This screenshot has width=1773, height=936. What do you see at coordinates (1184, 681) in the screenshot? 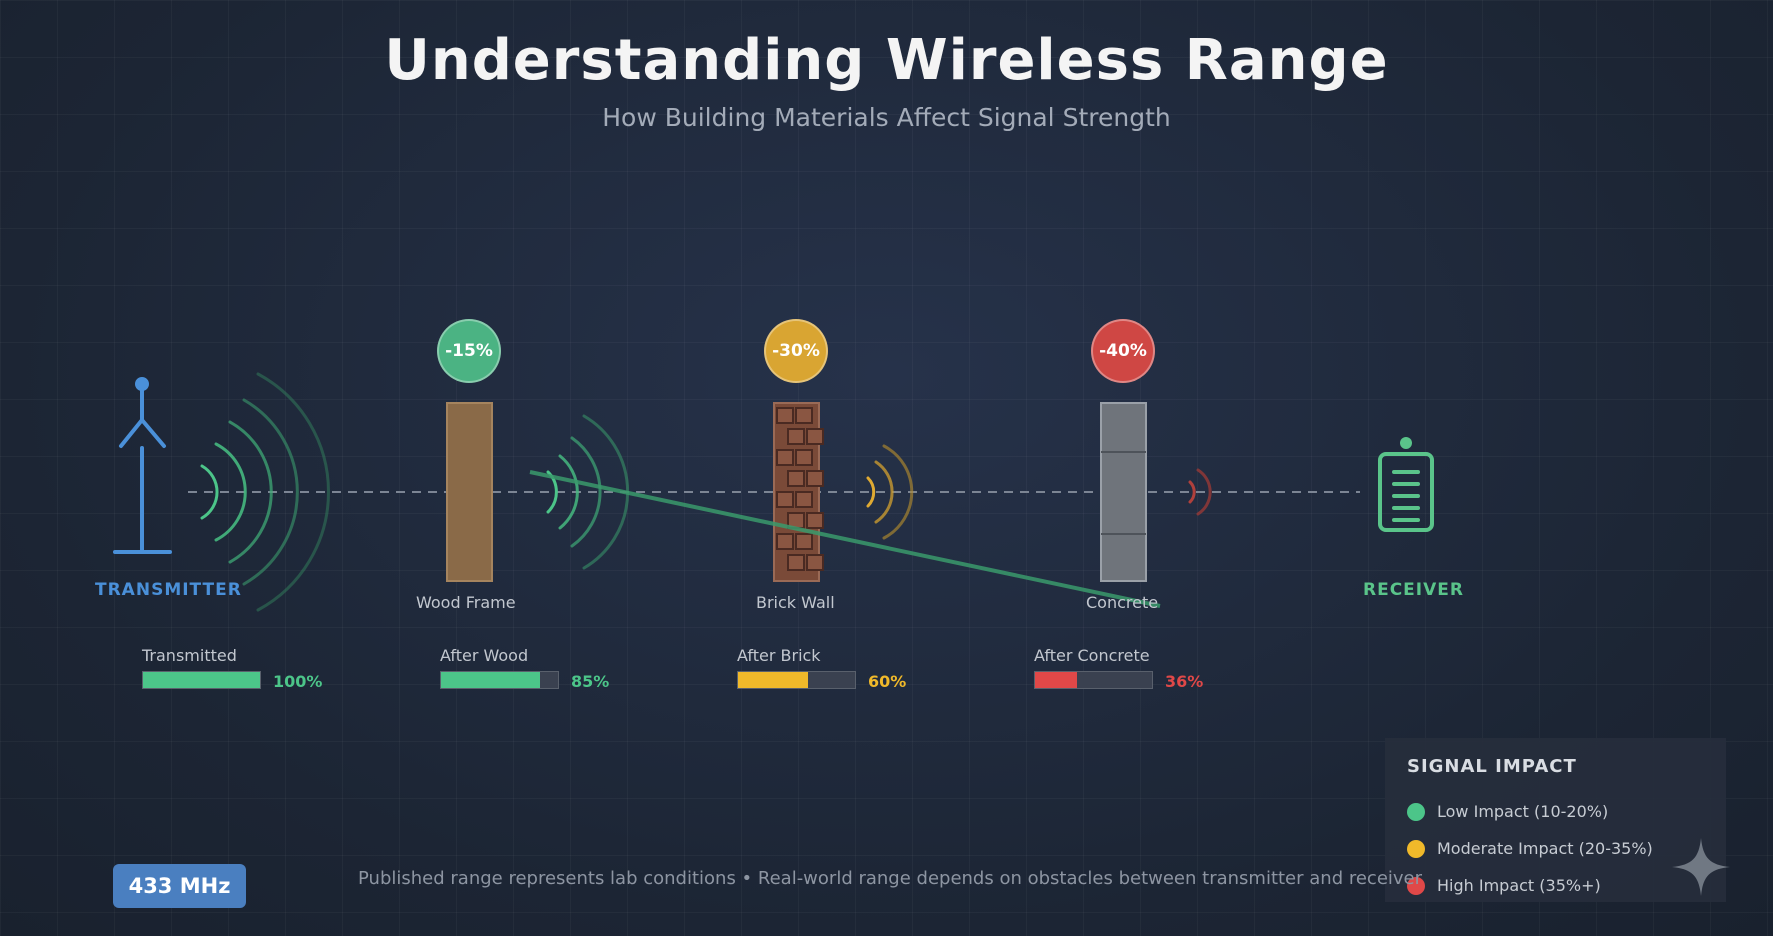
I see `meter-value: 36%` at bounding box center [1184, 681].